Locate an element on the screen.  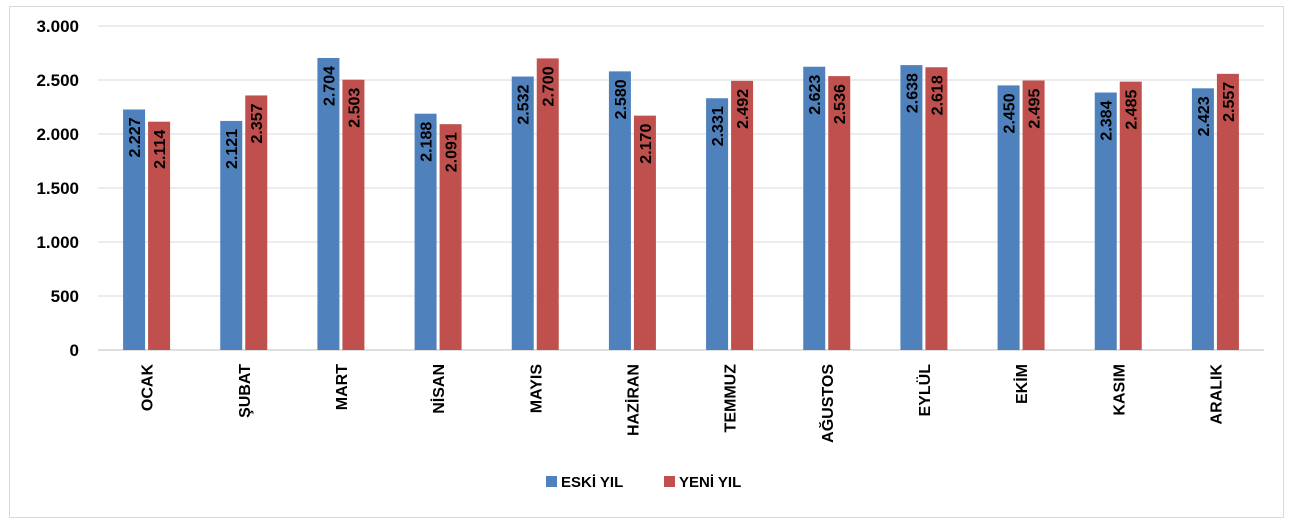
data-label: 2.331 is located at coordinates (718, 126).